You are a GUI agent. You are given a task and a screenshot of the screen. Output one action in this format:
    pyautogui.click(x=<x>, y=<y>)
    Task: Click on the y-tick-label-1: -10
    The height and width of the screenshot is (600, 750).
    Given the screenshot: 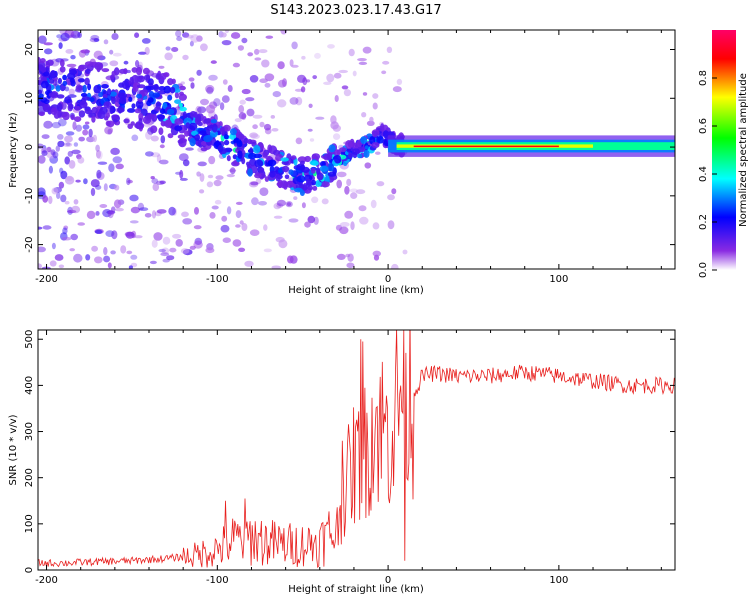 What is the action you would take?
    pyautogui.click(x=29, y=196)
    